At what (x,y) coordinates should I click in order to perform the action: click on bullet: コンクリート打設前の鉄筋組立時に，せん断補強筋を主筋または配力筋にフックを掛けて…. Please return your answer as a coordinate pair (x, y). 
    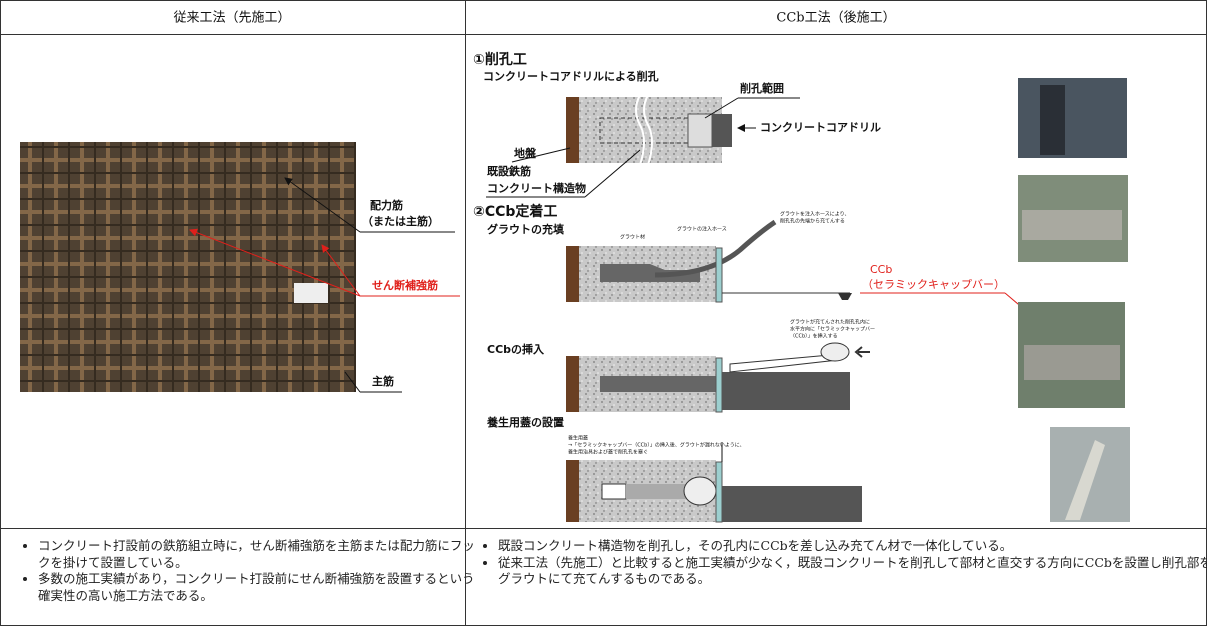
    Looking at the image, I should click on (258, 554).